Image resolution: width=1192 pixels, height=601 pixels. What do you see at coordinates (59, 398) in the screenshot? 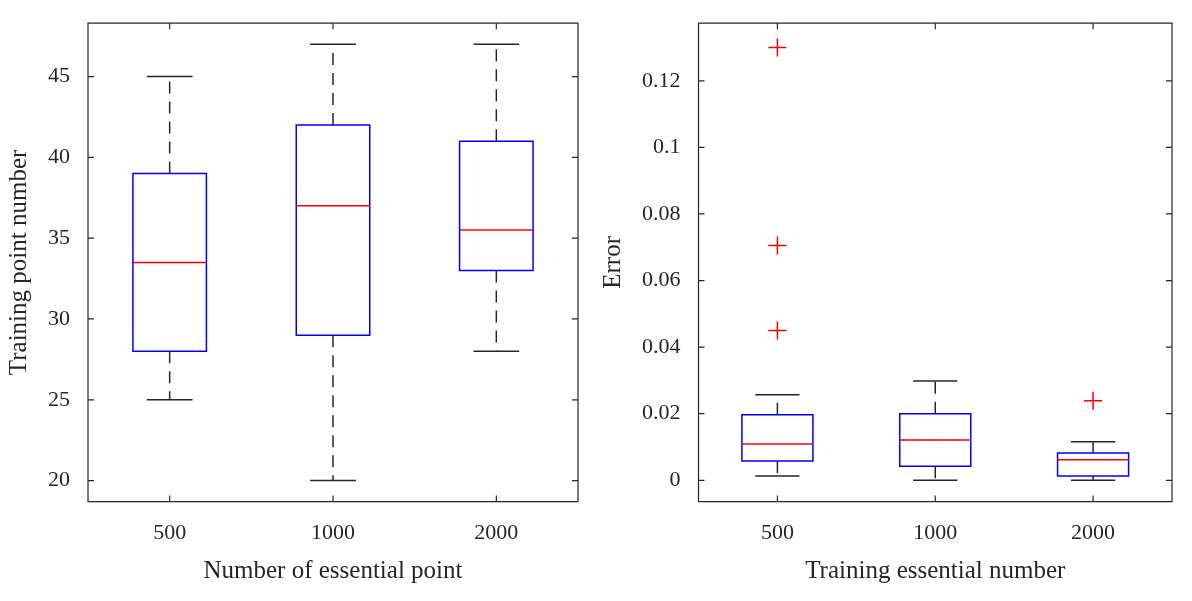
I see `y-tick-label: 25` at bounding box center [59, 398].